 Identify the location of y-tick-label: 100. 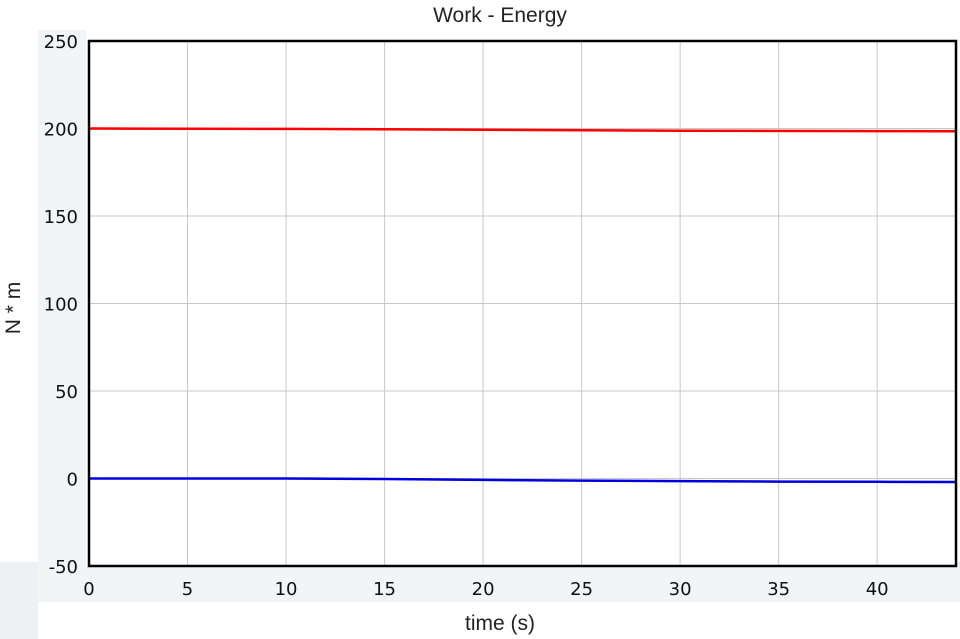
(61, 305).